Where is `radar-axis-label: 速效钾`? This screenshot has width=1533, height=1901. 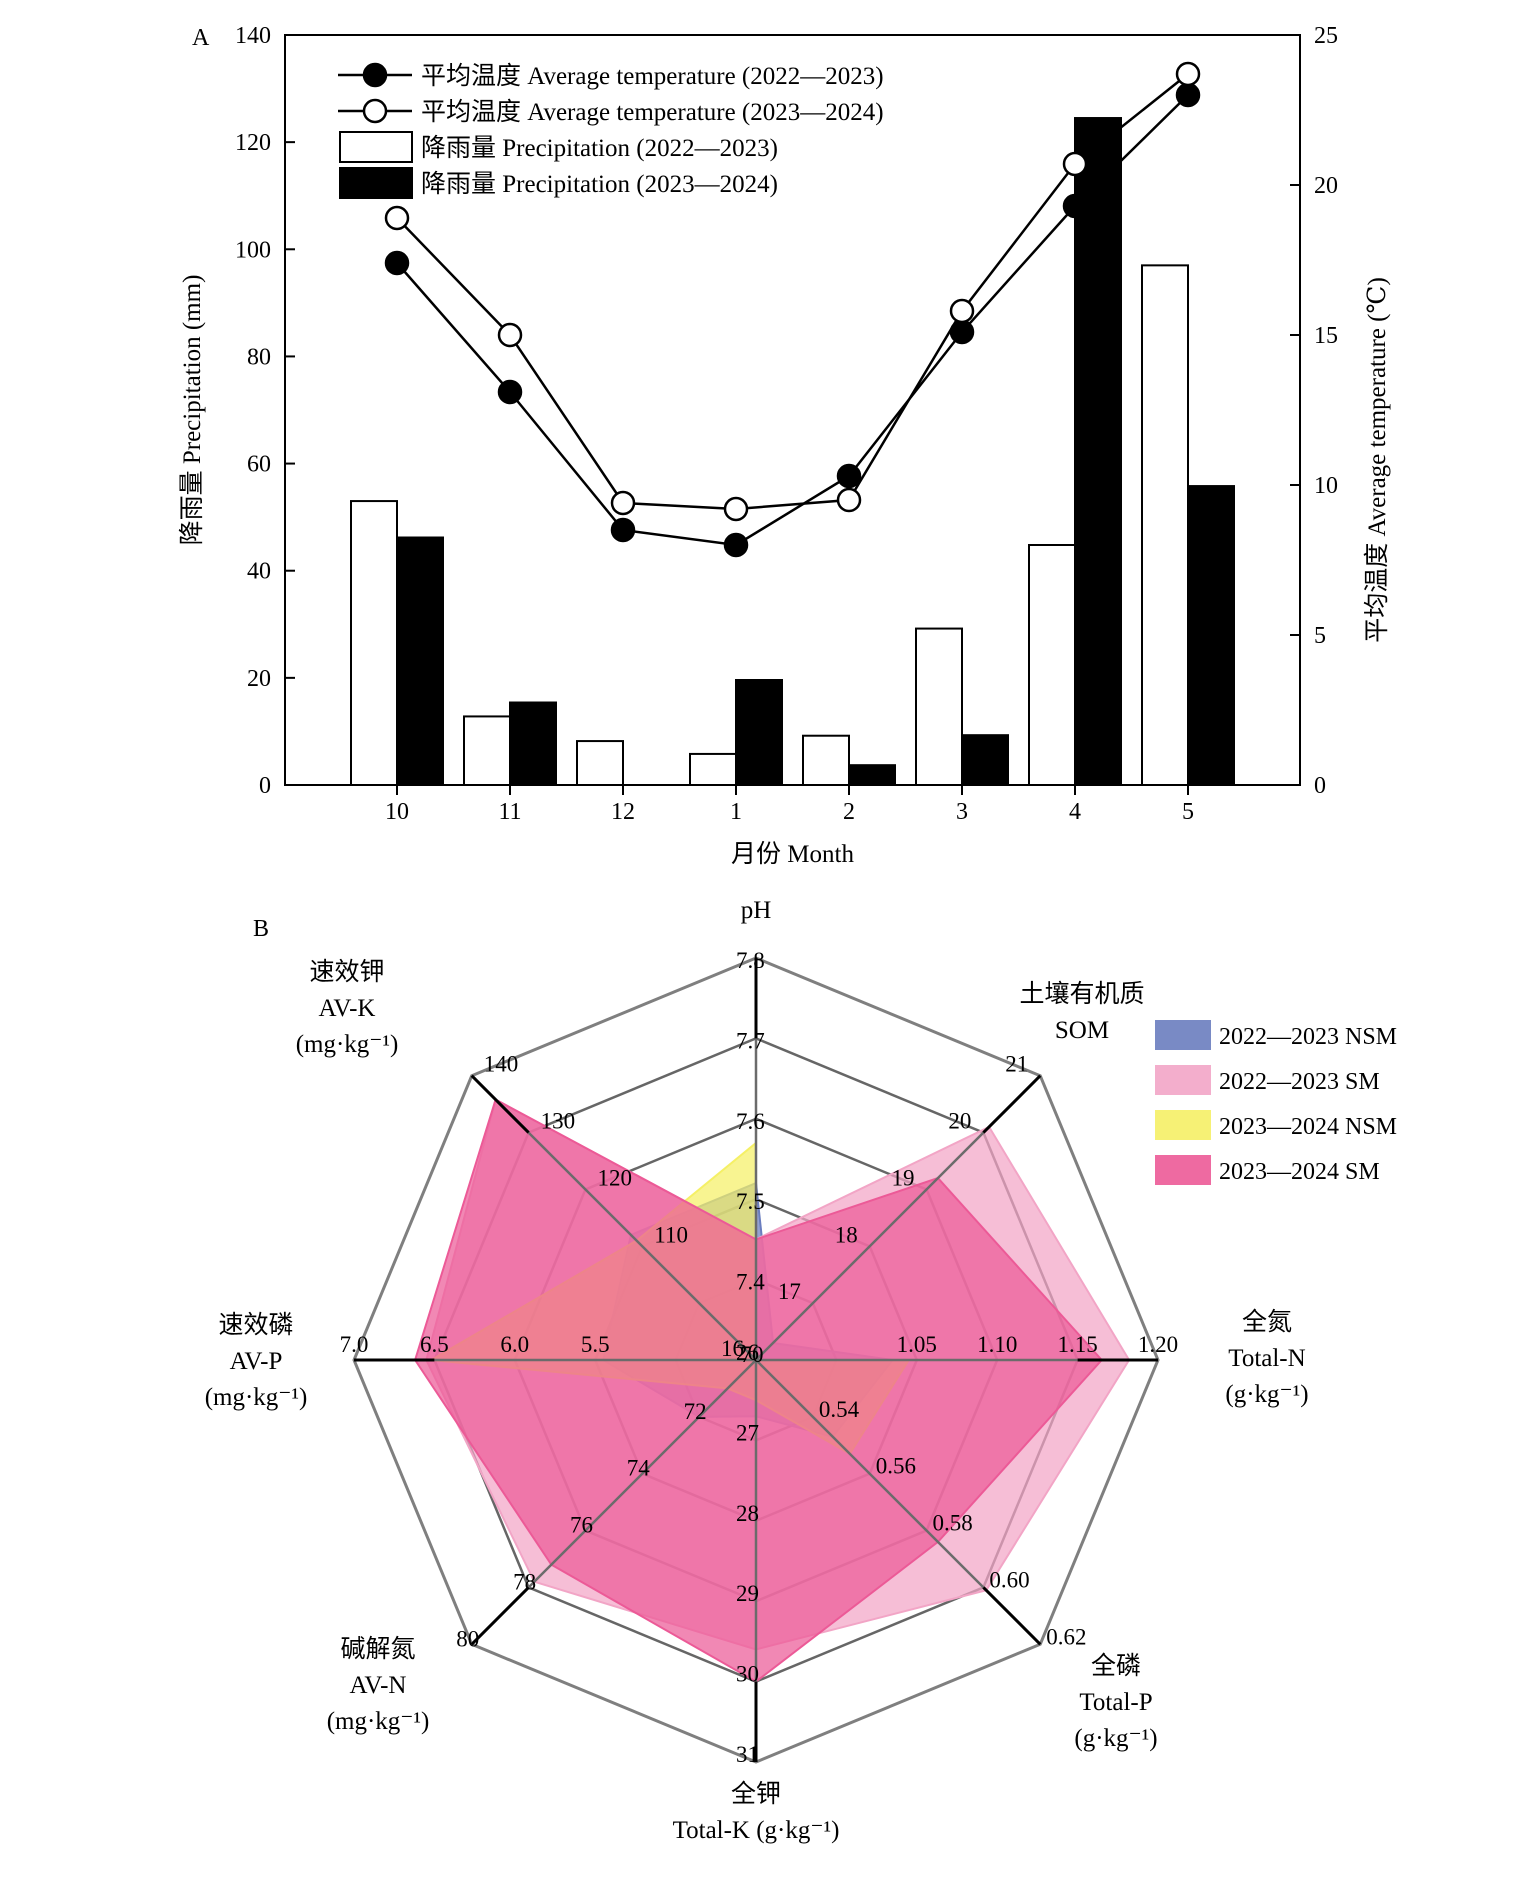
radar-axis-label: 速效钾 is located at coordinates (346, 972).